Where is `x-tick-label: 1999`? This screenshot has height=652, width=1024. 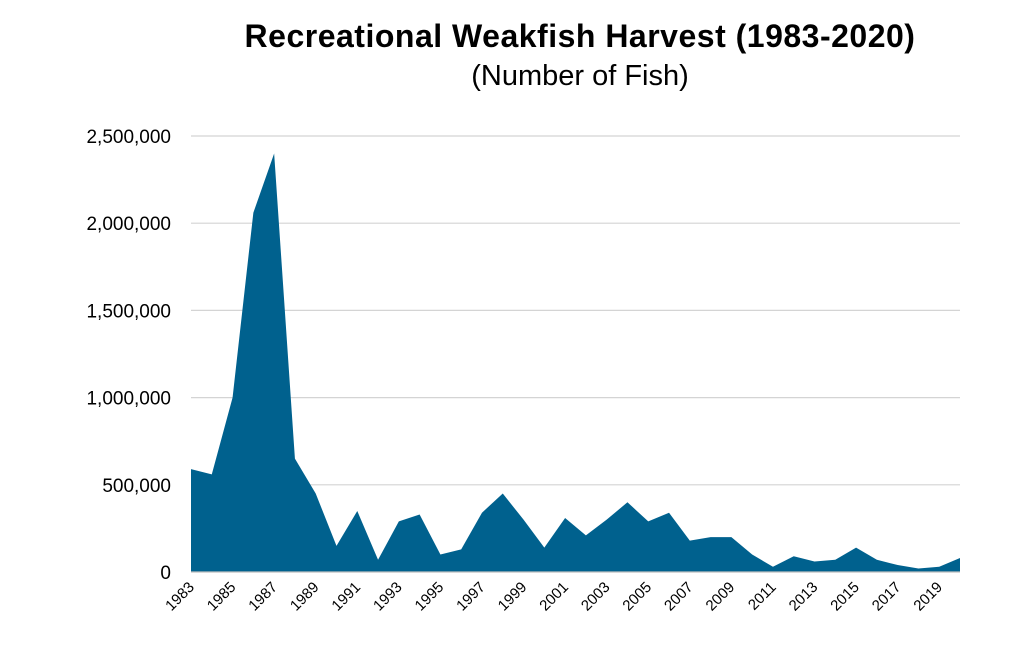
x-tick-label: 1999 is located at coordinates (513, 597).